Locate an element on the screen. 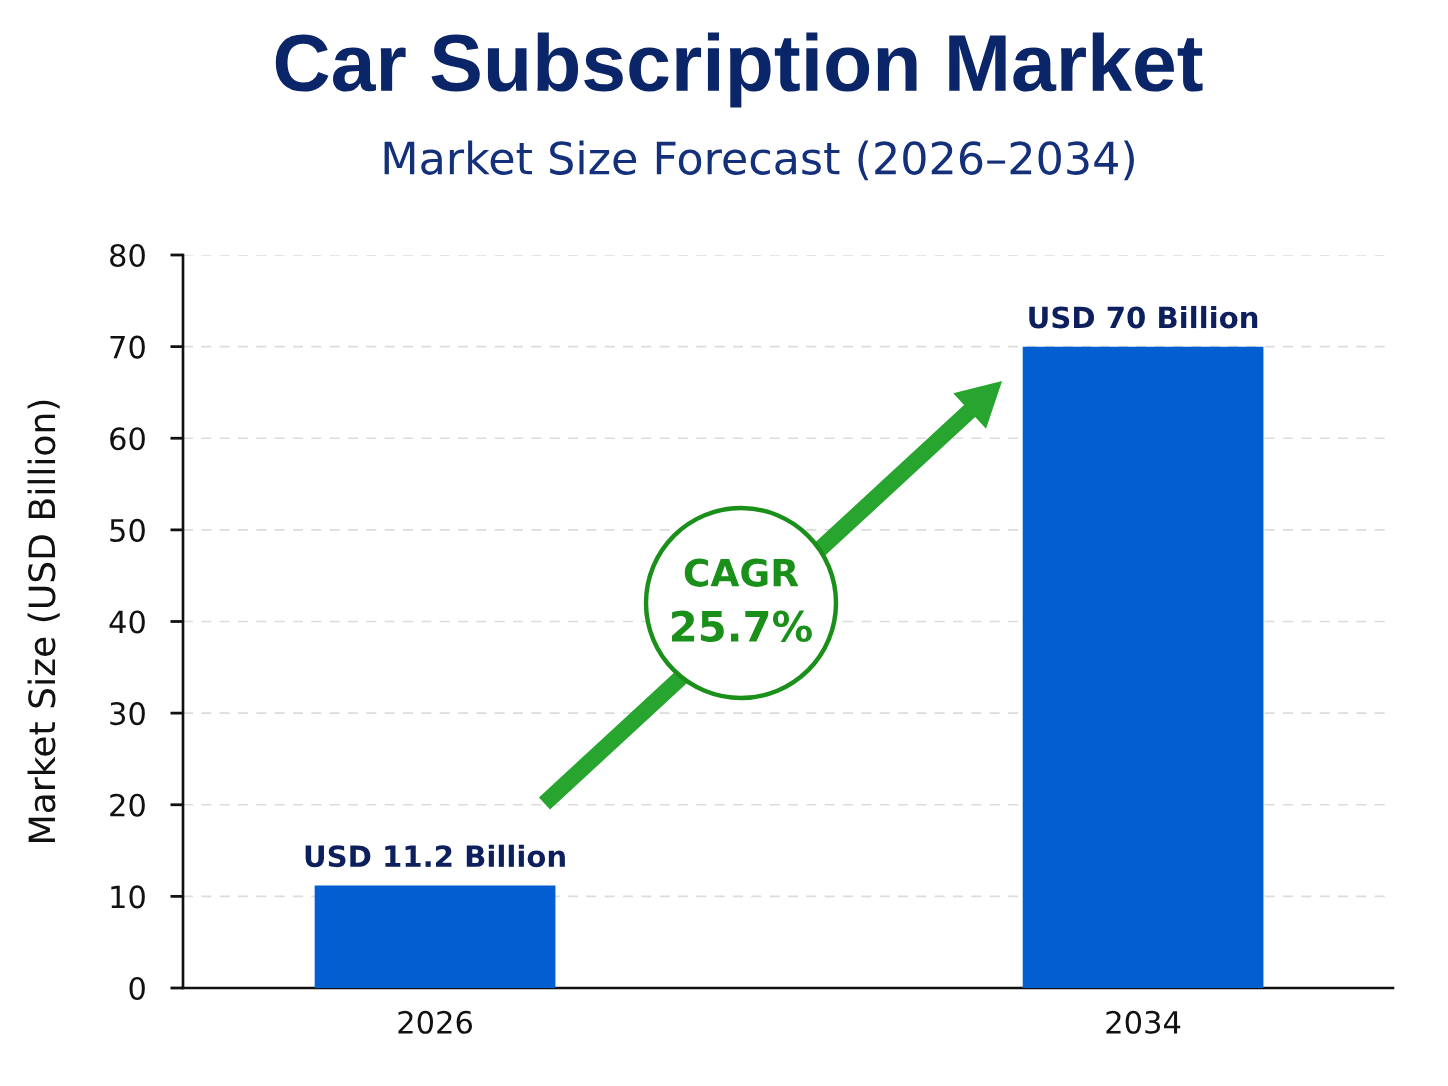 The height and width of the screenshot is (1086, 1448). chart-title: Car Subscription Market is located at coordinates (739, 70).